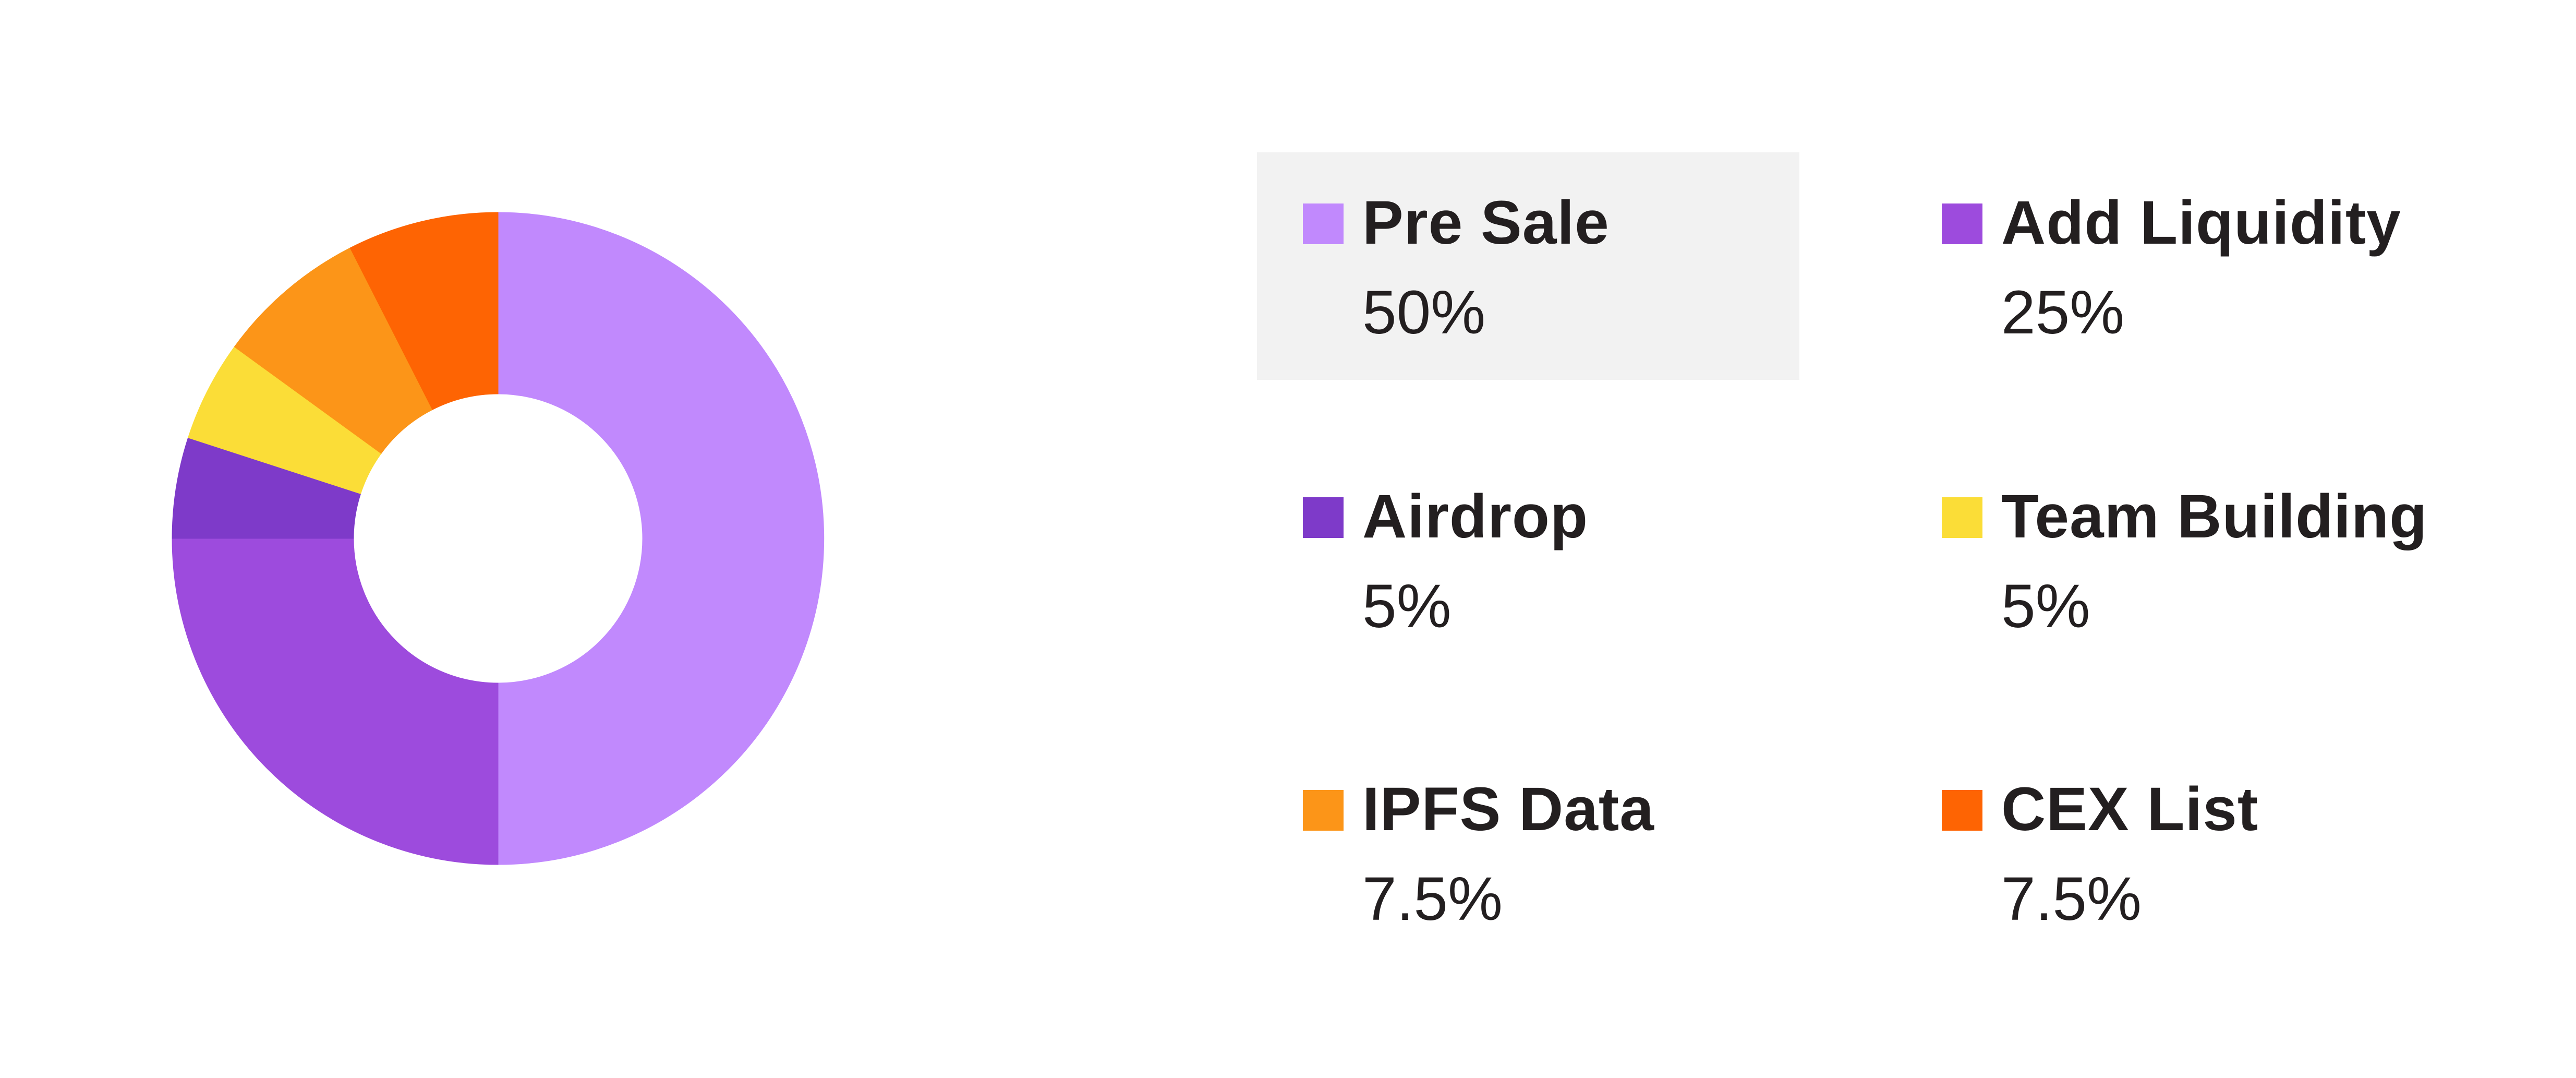  What do you see at coordinates (1528, 560) in the screenshot?
I see `legend-item-airdrop: Airdrop 5%` at bounding box center [1528, 560].